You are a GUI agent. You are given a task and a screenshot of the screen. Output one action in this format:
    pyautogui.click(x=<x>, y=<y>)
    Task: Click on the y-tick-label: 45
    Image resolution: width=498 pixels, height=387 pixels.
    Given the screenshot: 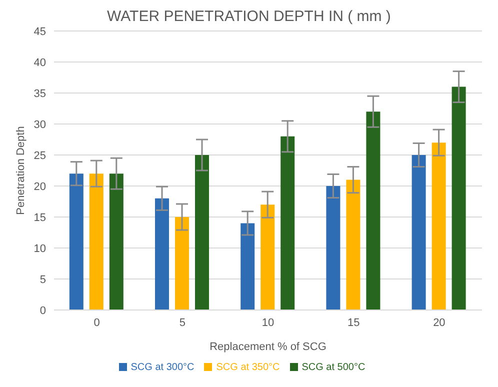 What is the action you would take?
    pyautogui.click(x=40, y=32)
    